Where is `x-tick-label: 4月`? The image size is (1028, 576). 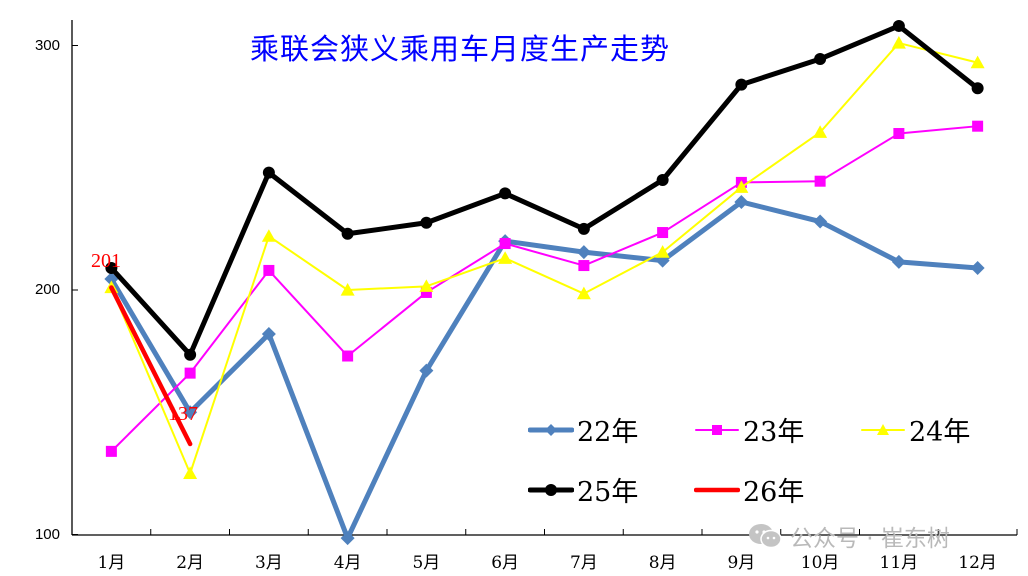 x-tick-label: 4月 is located at coordinates (347, 563).